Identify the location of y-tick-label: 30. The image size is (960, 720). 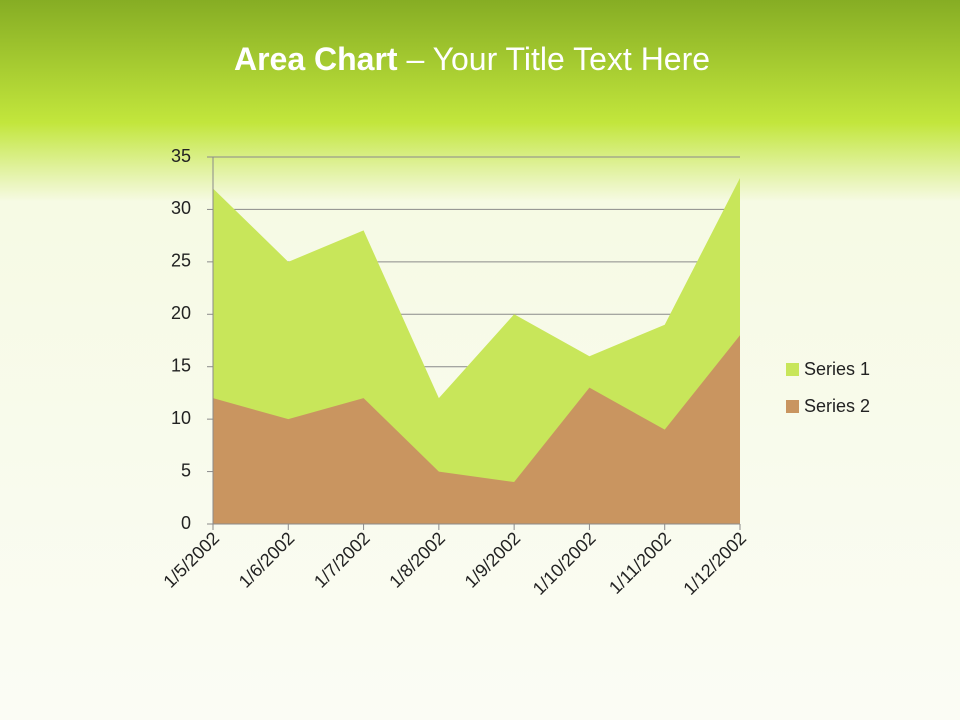
(181, 208).